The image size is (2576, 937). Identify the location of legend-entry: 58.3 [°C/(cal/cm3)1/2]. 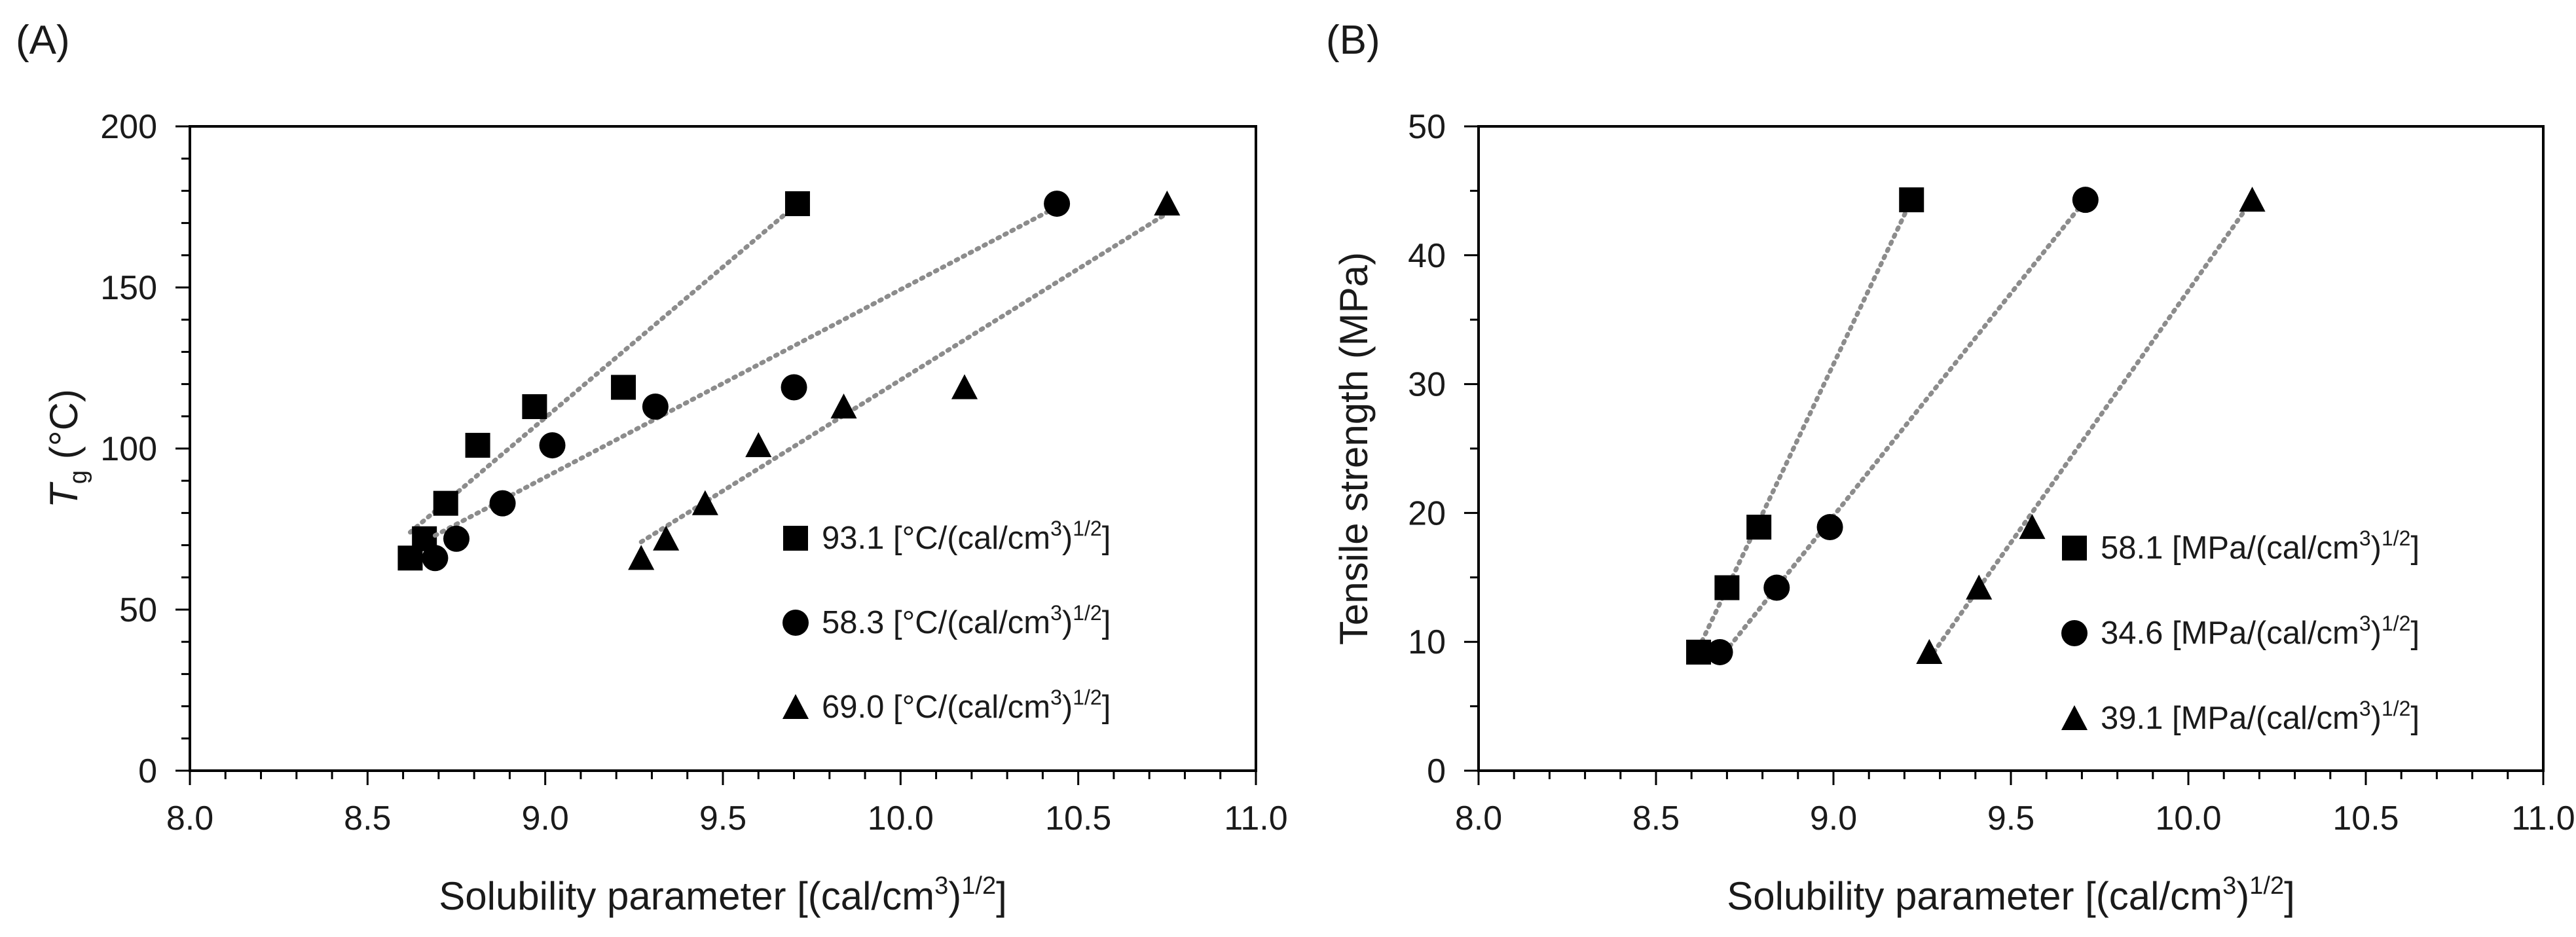
(946, 620).